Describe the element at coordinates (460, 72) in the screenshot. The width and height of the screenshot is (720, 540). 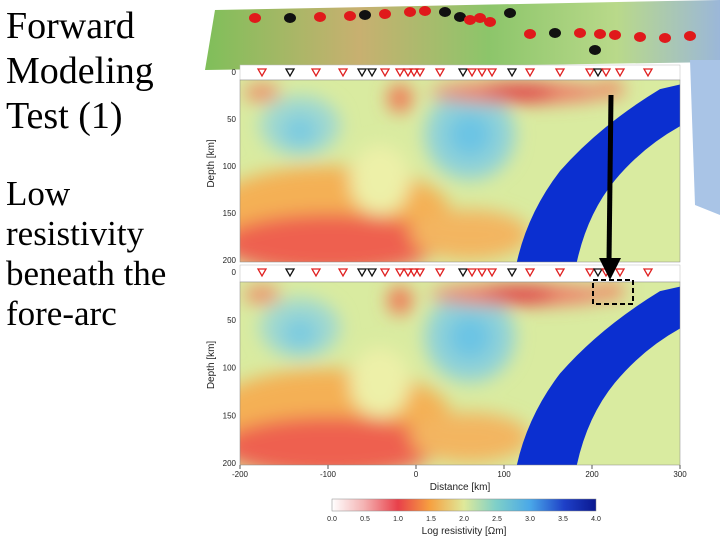
I see `panel-header` at that location.